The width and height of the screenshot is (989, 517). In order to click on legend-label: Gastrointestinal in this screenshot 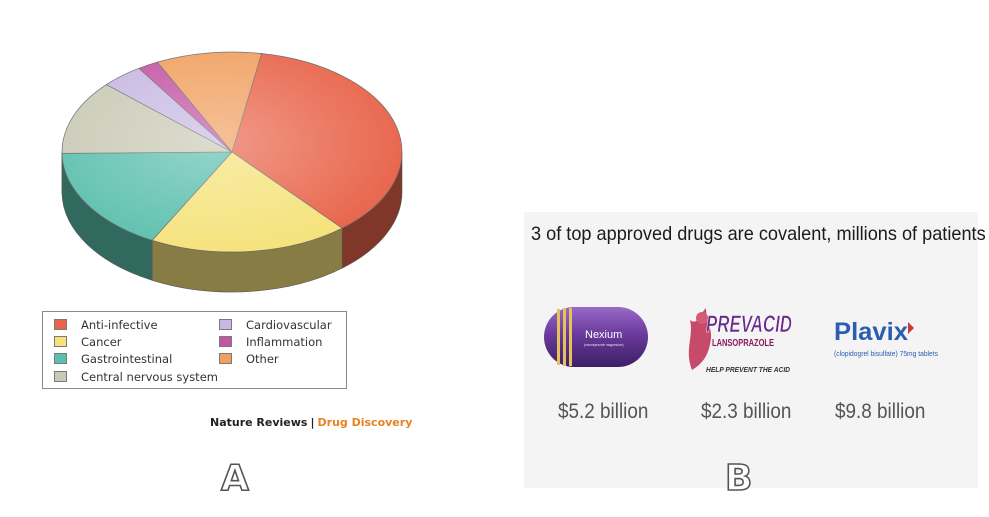, I will do `click(127, 358)`.